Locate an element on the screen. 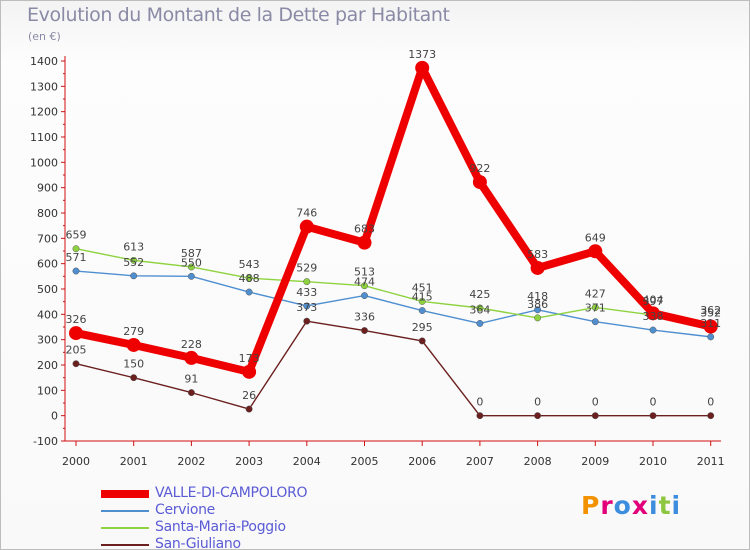 This screenshot has height=550, width=750. y-tick-label: -100 is located at coordinates (45, 441).